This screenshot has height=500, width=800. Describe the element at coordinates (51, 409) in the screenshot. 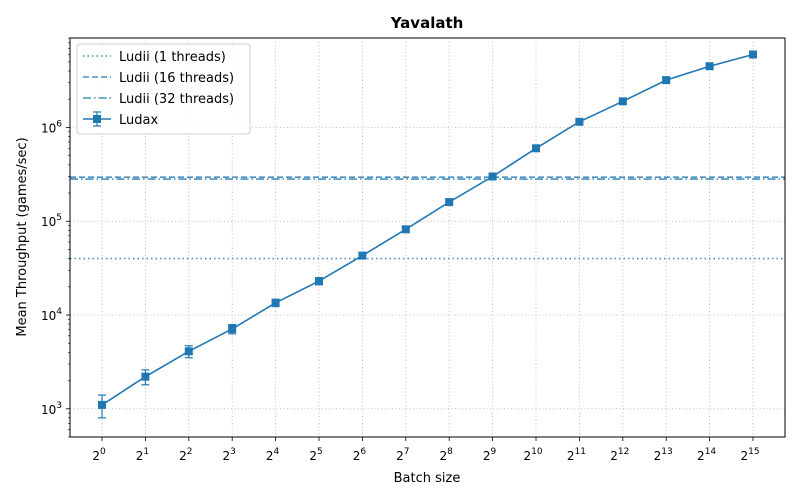

I see `y-tick-label: 103` at that location.